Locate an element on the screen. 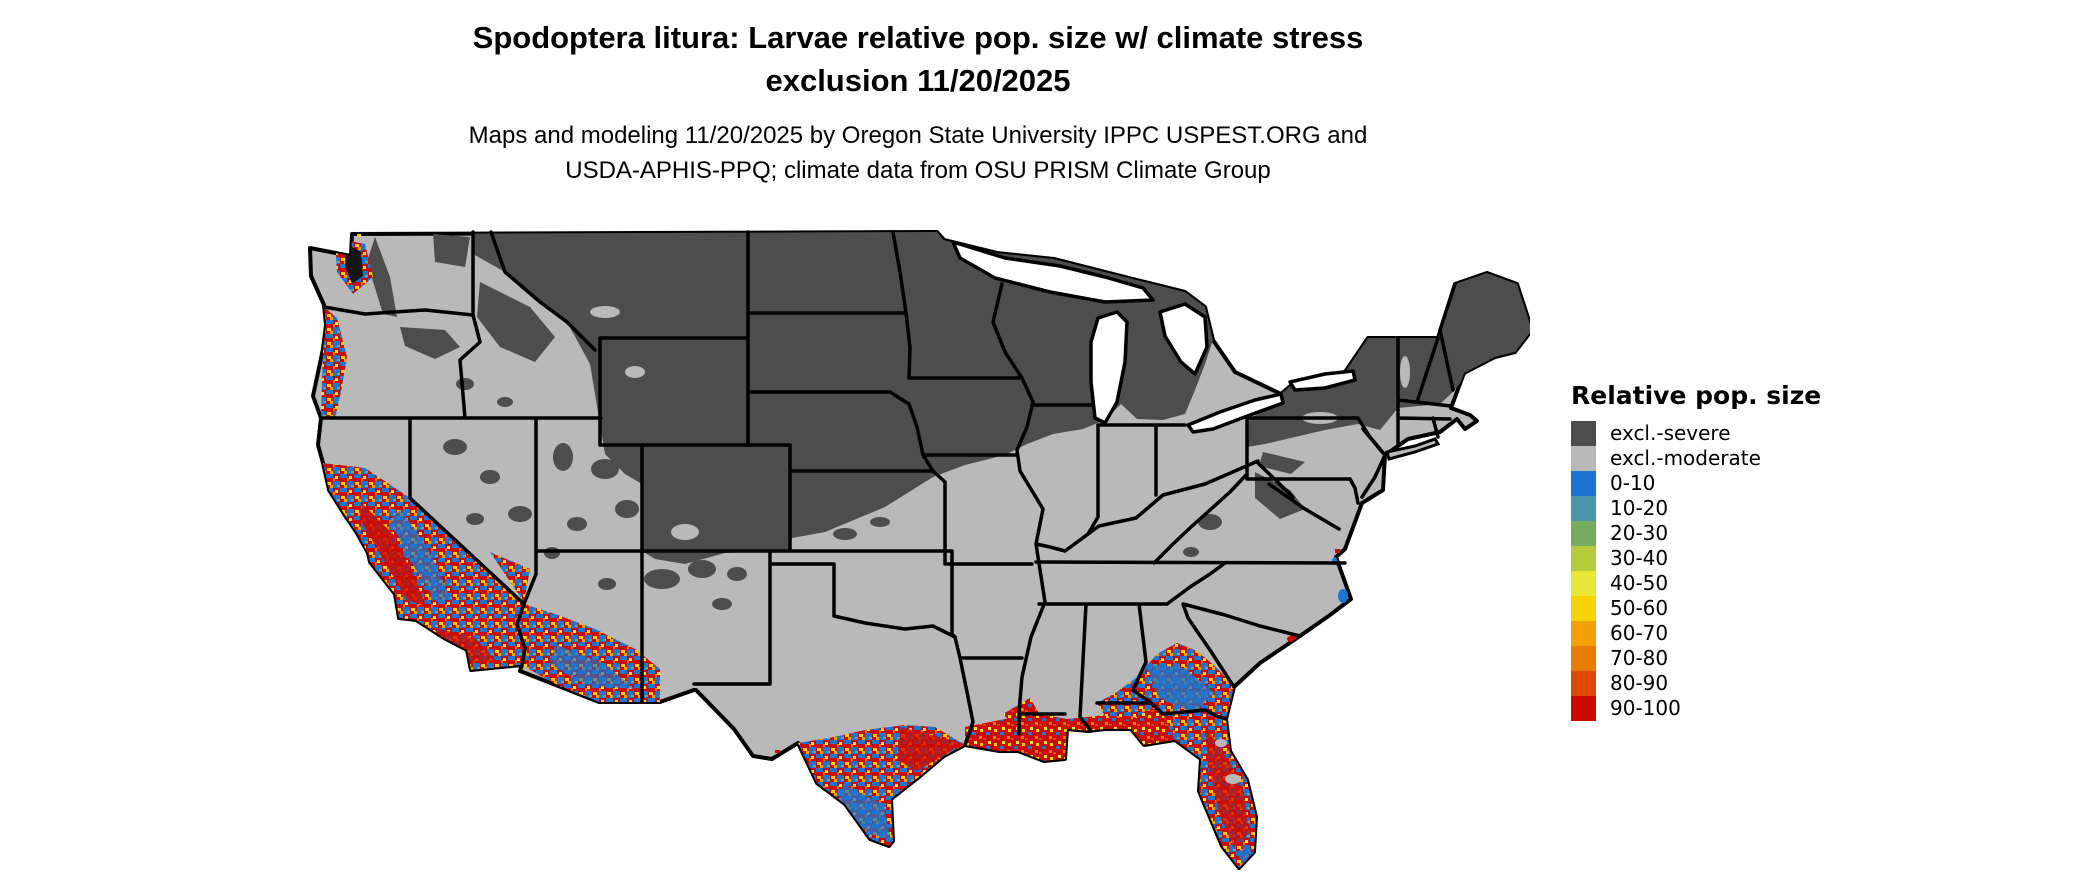 Image resolution: width=2100 pixels, height=892 pixels. long-island is located at coordinates (1413, 449).